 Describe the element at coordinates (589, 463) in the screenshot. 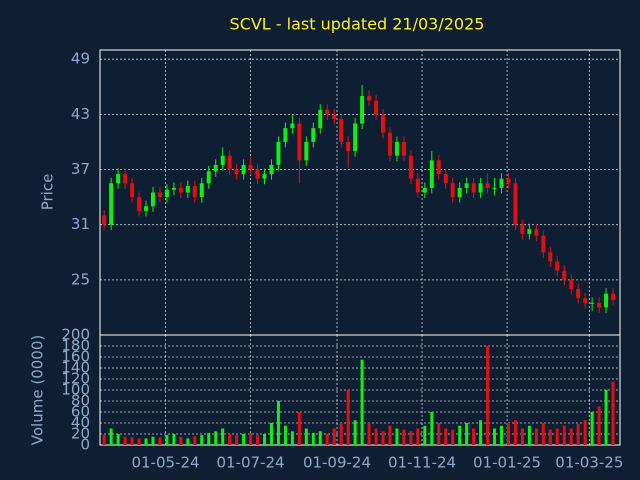

I see `x-tick-label: 01-03-25` at that location.